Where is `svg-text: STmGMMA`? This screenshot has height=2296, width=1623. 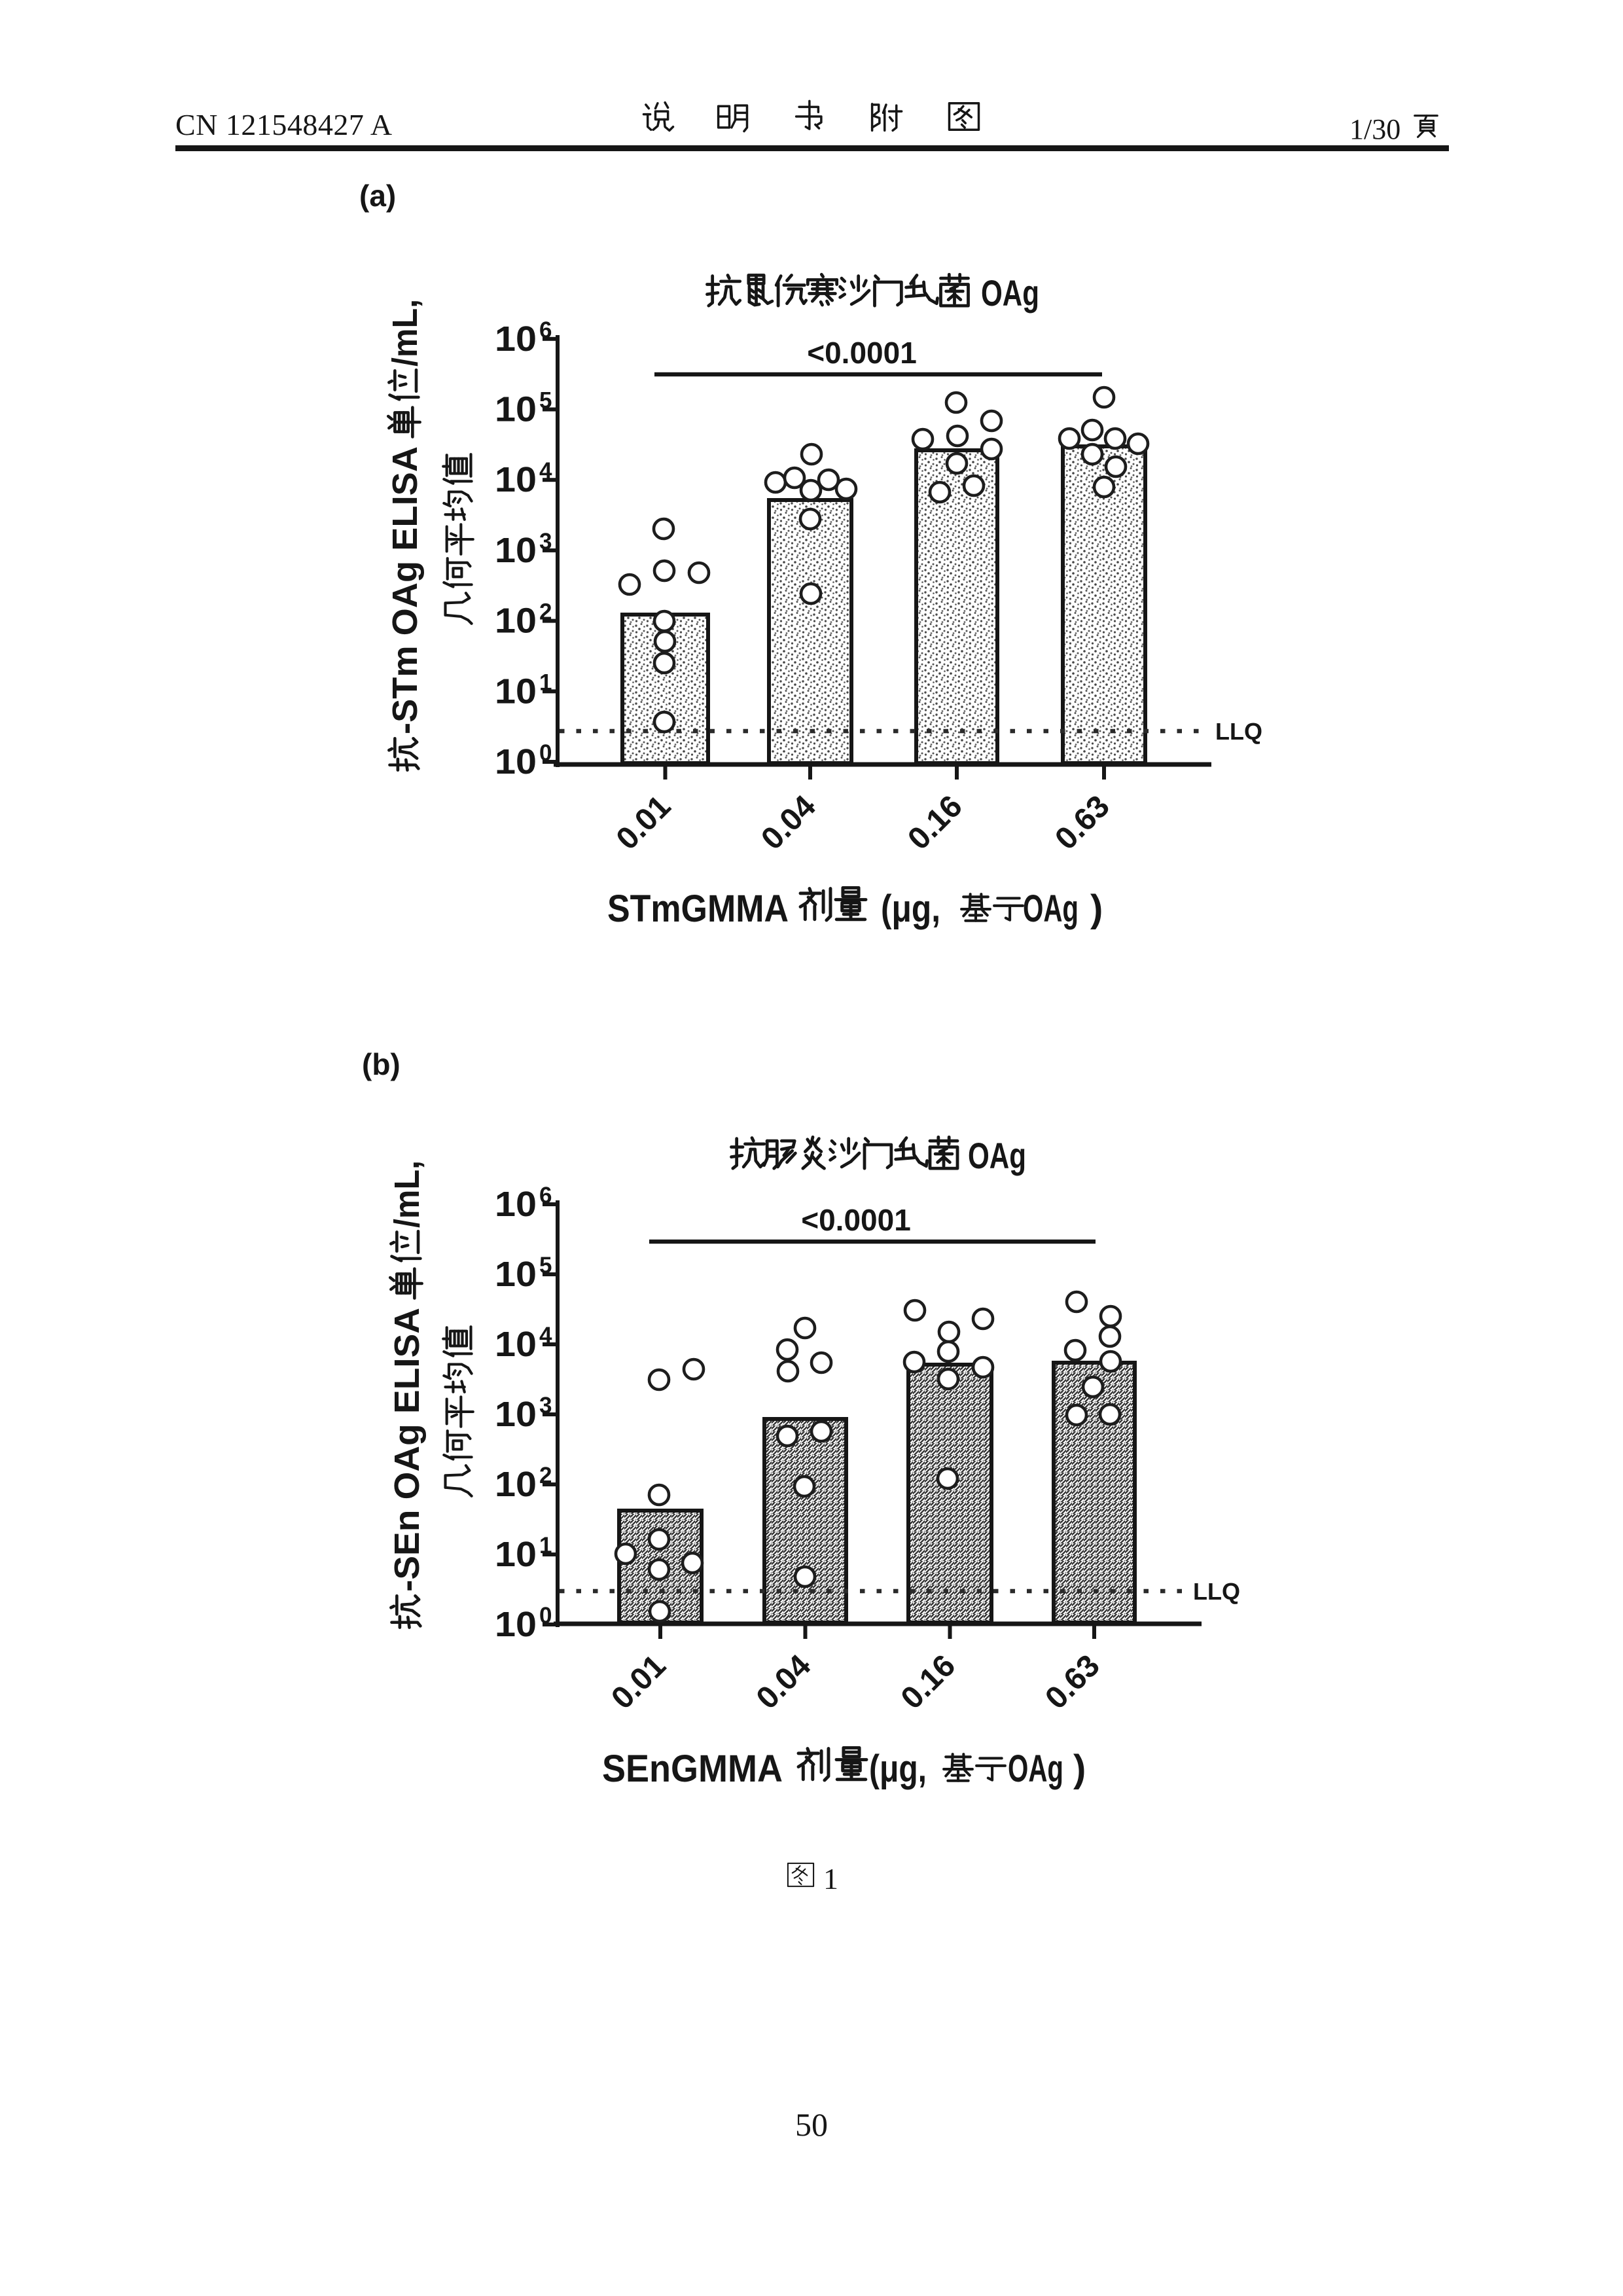 svg-text: STmGMMA is located at coordinates (698, 909).